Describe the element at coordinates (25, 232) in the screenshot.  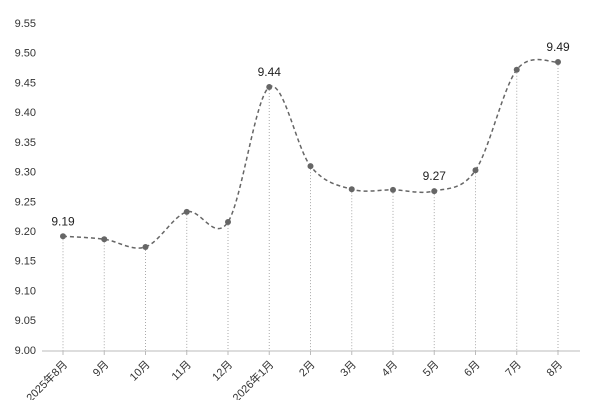
I see `y-tick-label: 9.20` at that location.